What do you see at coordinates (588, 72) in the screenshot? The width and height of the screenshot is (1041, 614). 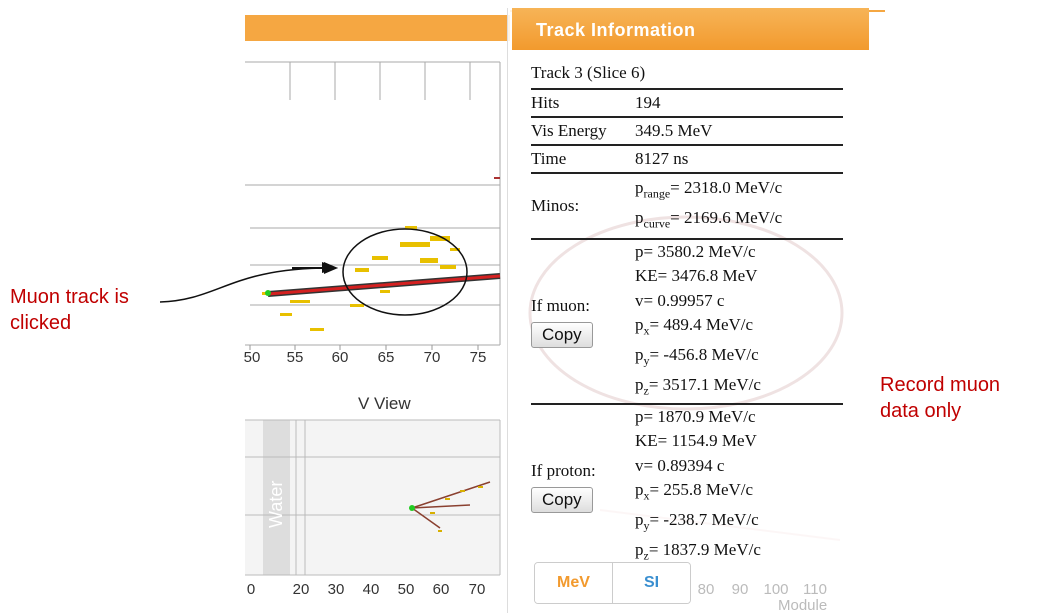 I see `track-name: Track 3 (Slice 6)` at bounding box center [588, 72].